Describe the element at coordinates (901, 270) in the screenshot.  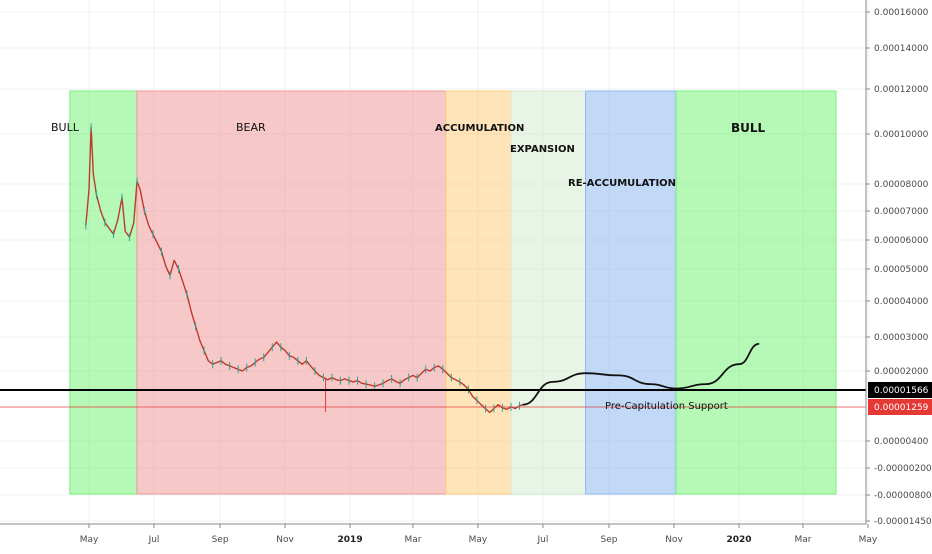
I see `y-tick-label: 0.00005000` at that location.